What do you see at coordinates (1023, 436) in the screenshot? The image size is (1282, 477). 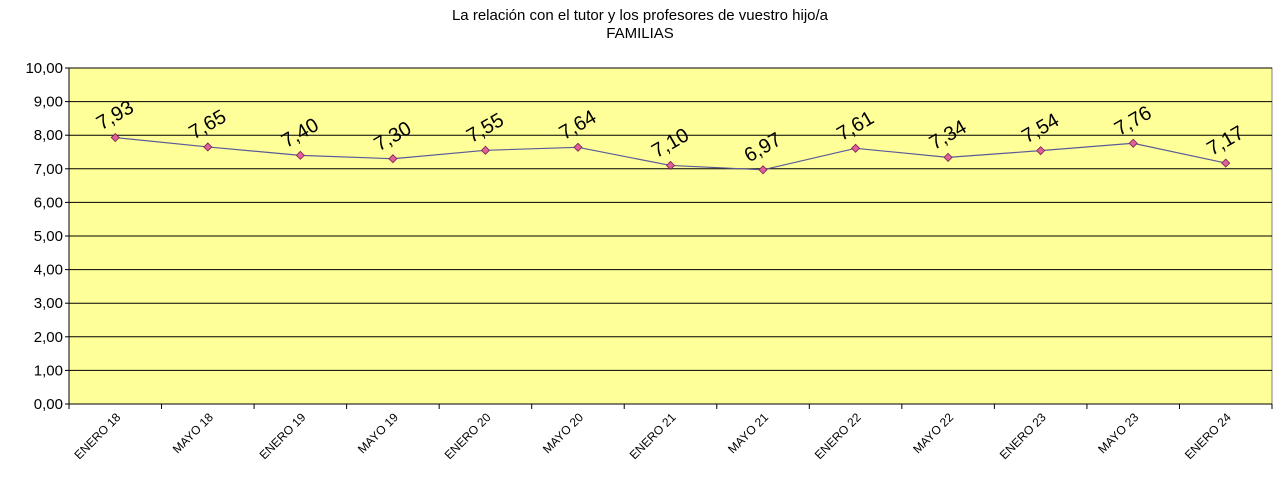 I see `x-tick-label: ENERO 23` at bounding box center [1023, 436].